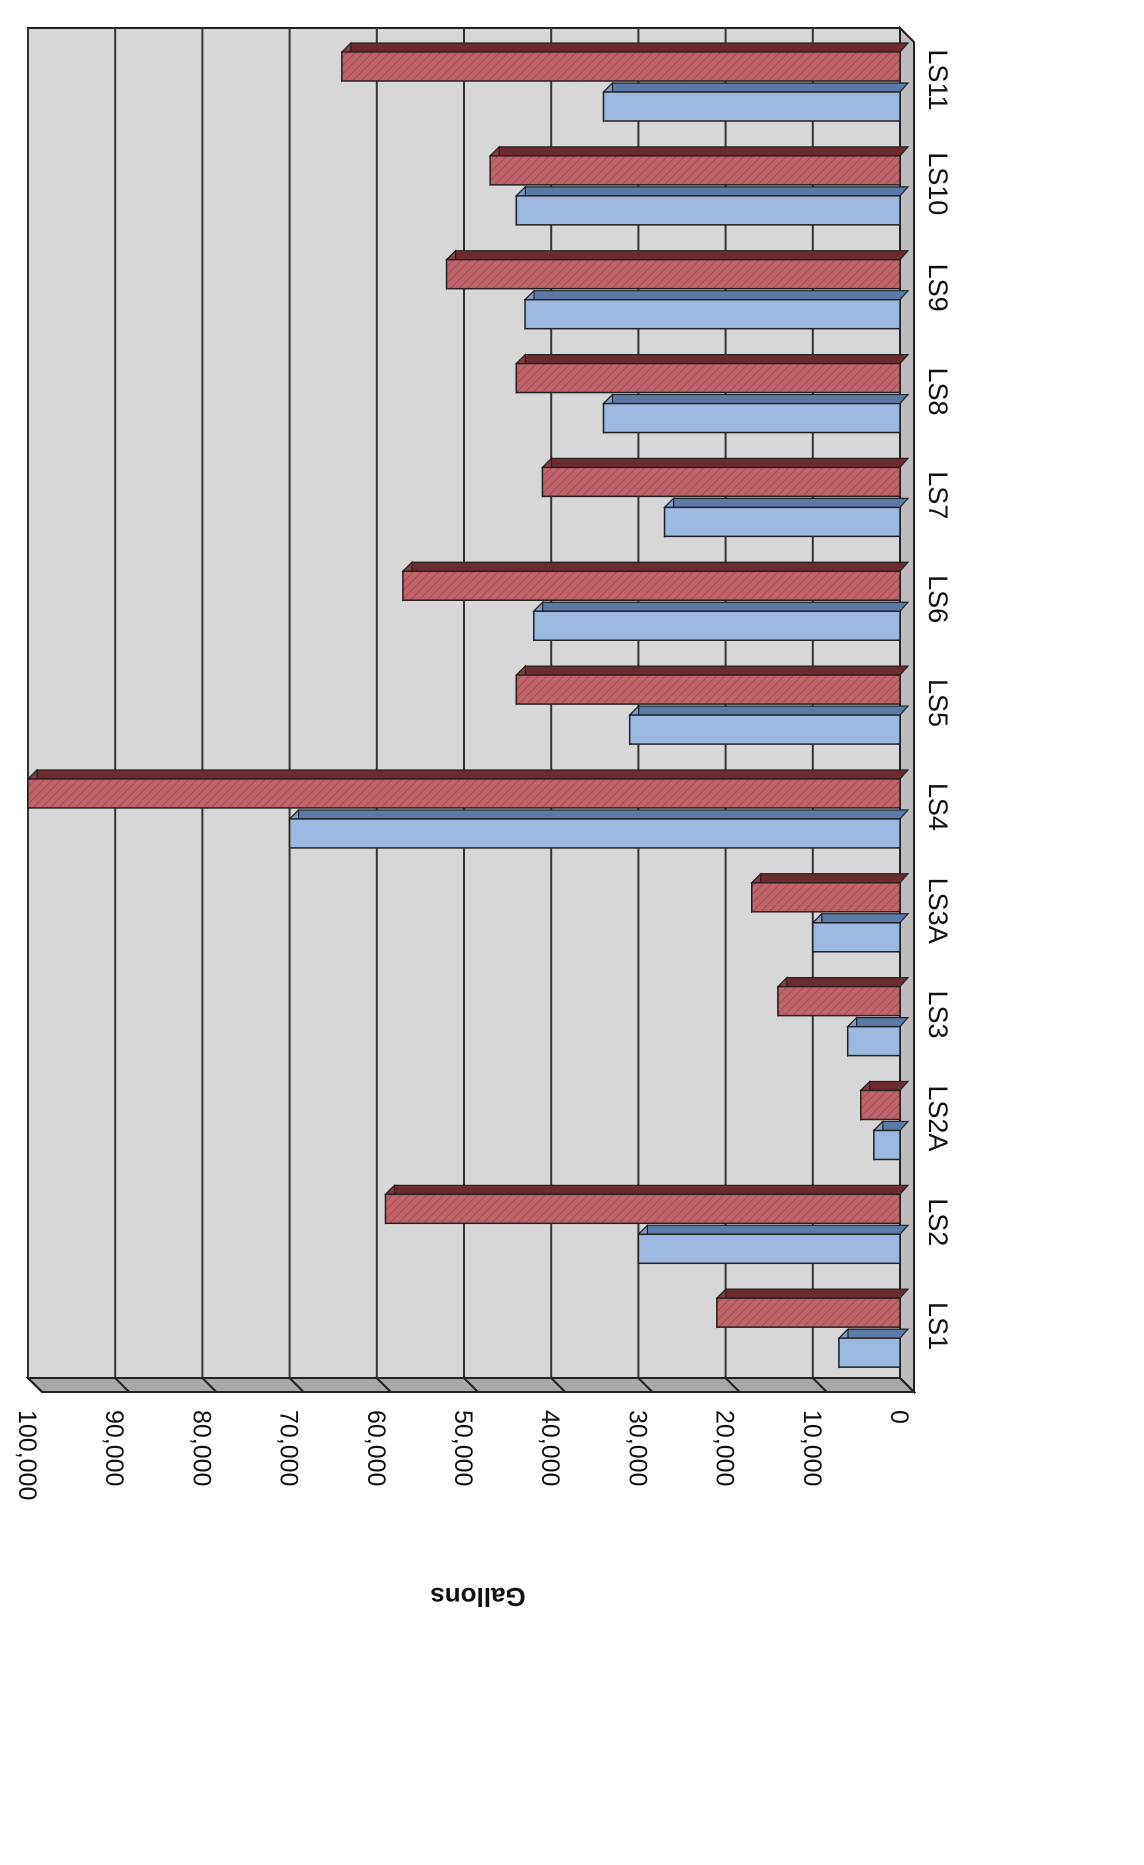 Image resolution: width=1144 pixels, height=1865 pixels. What do you see at coordinates (27, 1455) in the screenshot?
I see `tick-label: 100,000` at bounding box center [27, 1455].